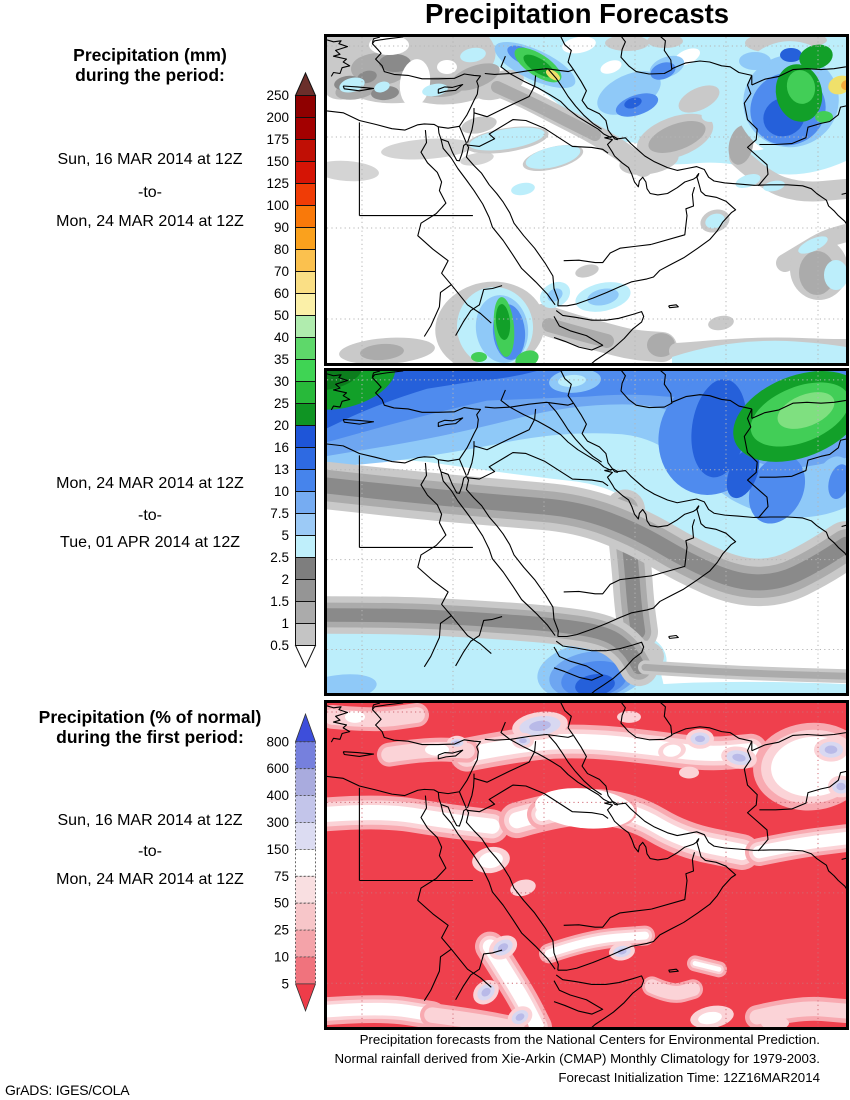 This screenshot has height=1100, width=850. I want to click on svg-text: 75, so click(281, 876).